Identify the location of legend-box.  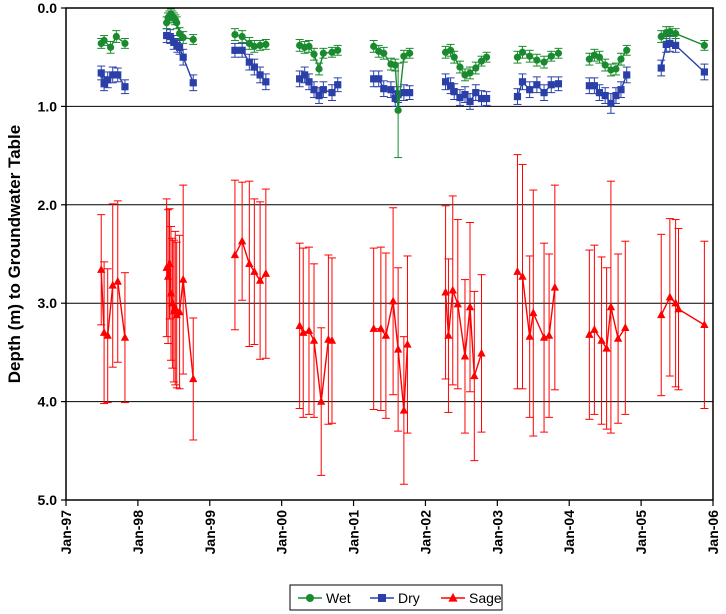
(396, 597).